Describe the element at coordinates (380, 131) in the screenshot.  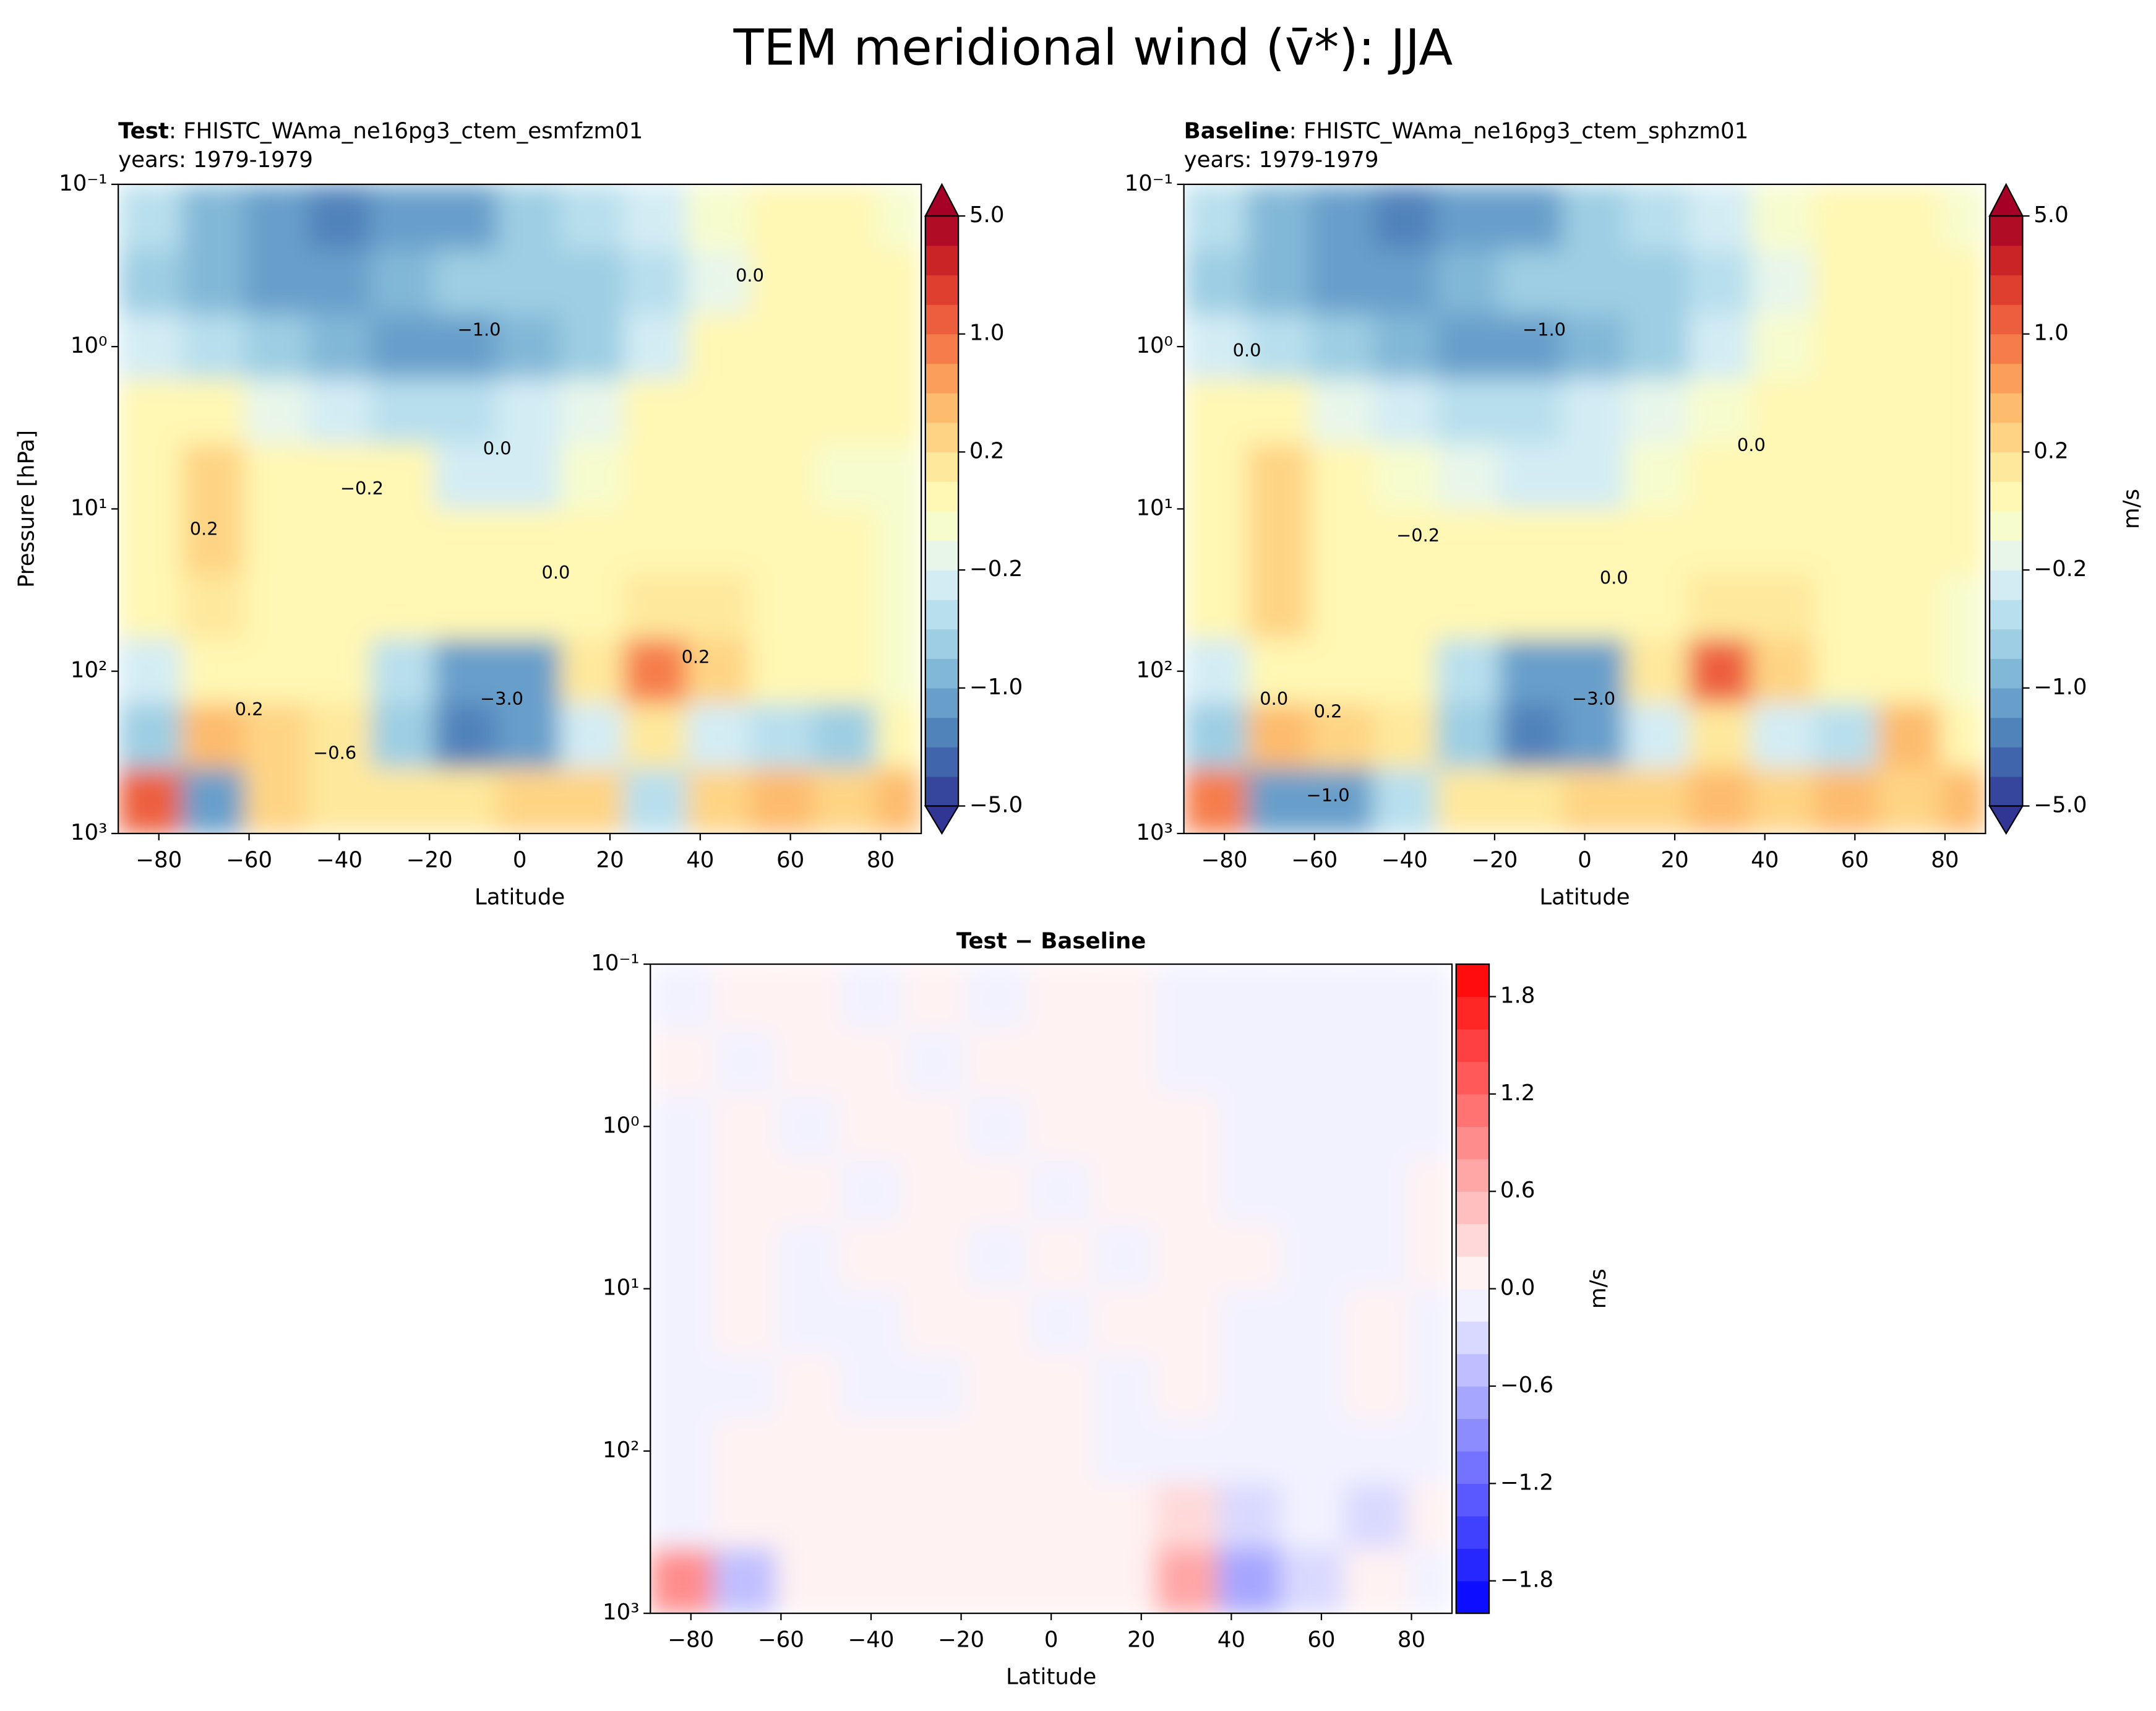
I see `panel-title: Test: FHISTC_WAma_ne16pg3_ctem_esmfzm01` at that location.